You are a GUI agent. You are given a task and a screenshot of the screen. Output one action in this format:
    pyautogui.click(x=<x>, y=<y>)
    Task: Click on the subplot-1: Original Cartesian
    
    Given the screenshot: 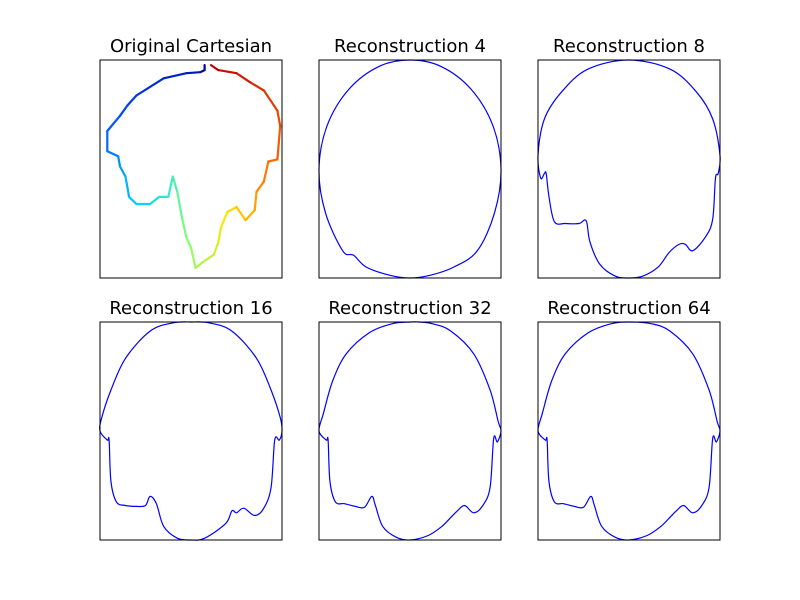 What is the action you would take?
    pyautogui.click(x=191, y=157)
    